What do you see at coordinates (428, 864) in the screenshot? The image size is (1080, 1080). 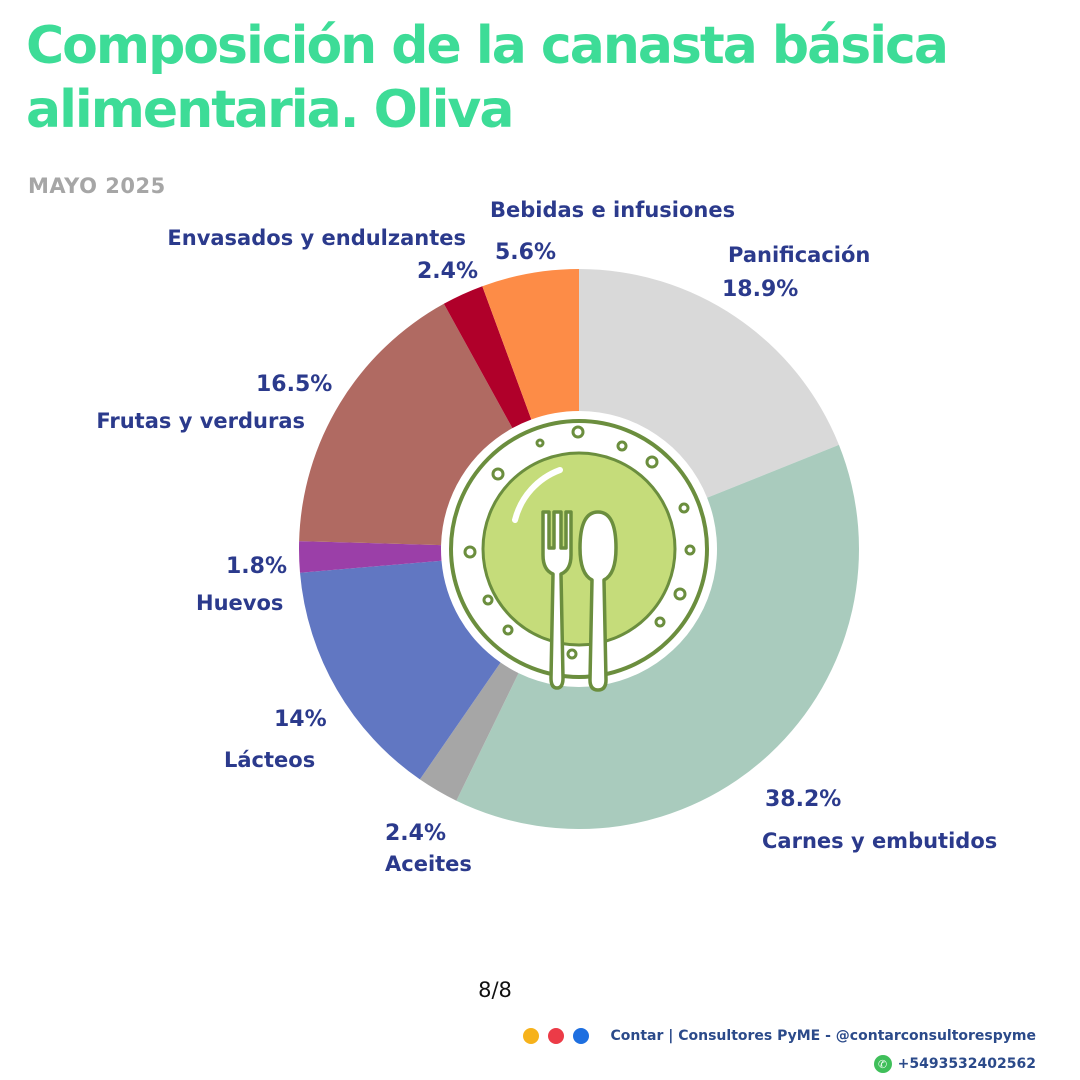 I see `slice-label-aceites: Aceites` at bounding box center [428, 864].